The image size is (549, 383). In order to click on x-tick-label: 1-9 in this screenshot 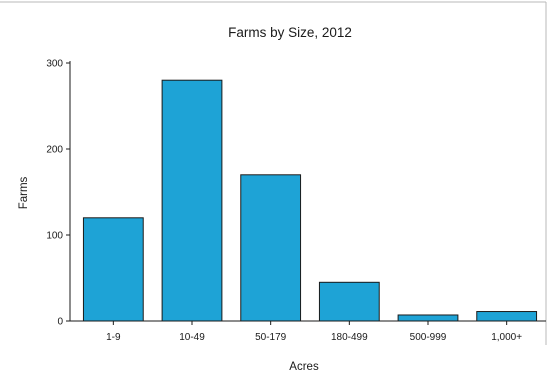, I will do `click(113, 337)`.